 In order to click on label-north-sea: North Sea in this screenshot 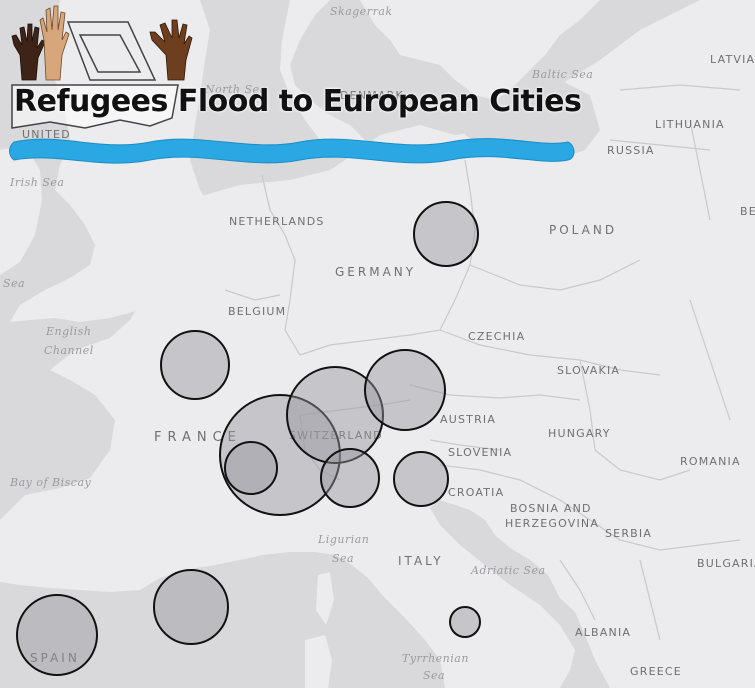, I will do `click(235, 89)`.